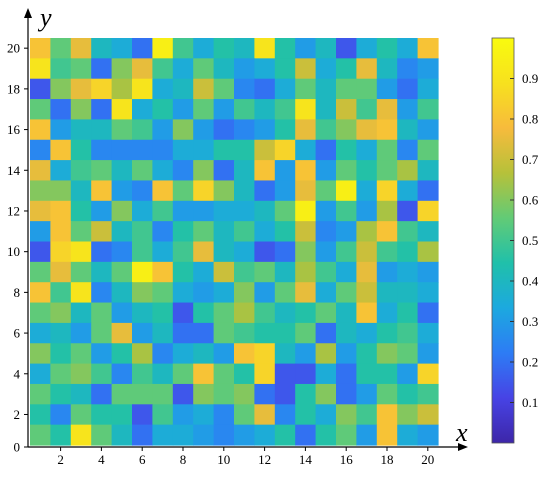  Describe the element at coordinates (44, 17) in the screenshot. I see `y-axis-label: y` at that location.